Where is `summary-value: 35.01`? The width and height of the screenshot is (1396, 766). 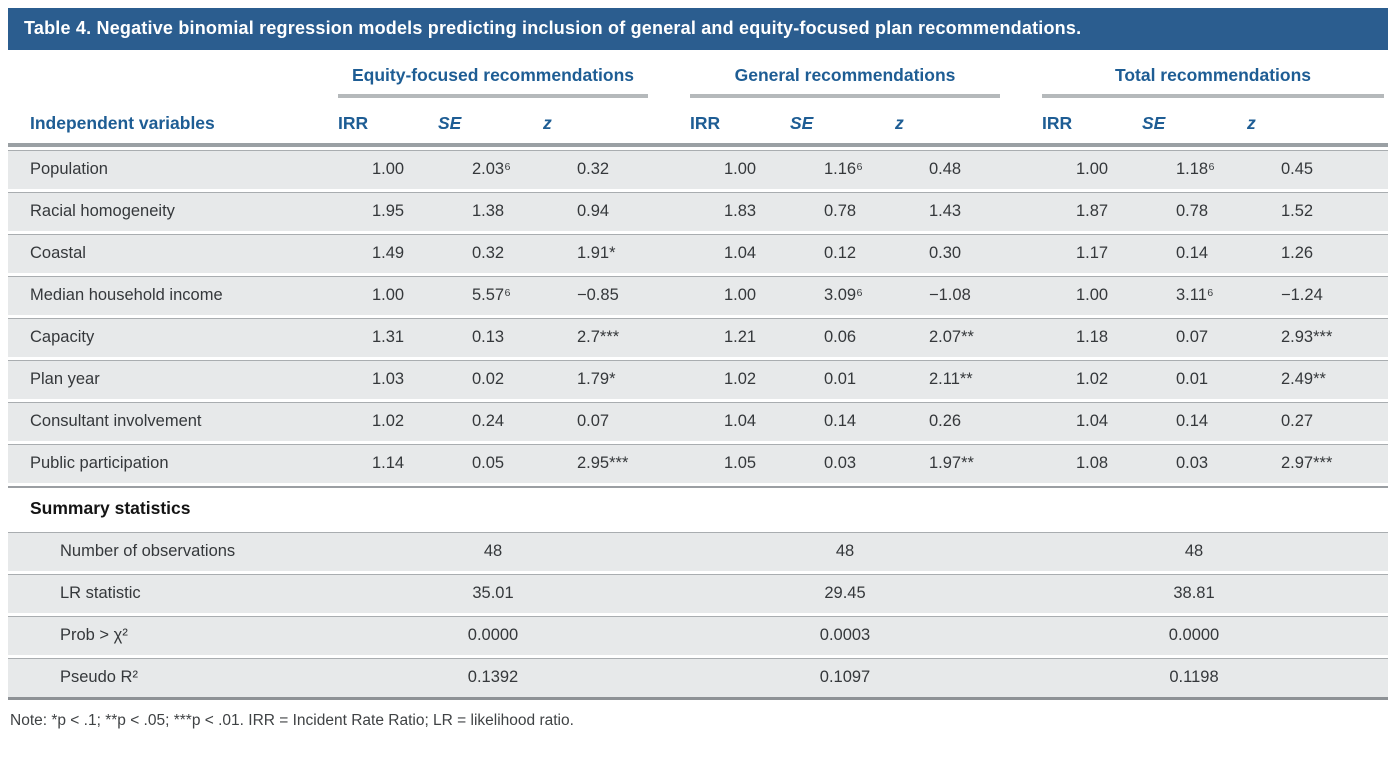 summary-value: 35.01 is located at coordinates (514, 593).